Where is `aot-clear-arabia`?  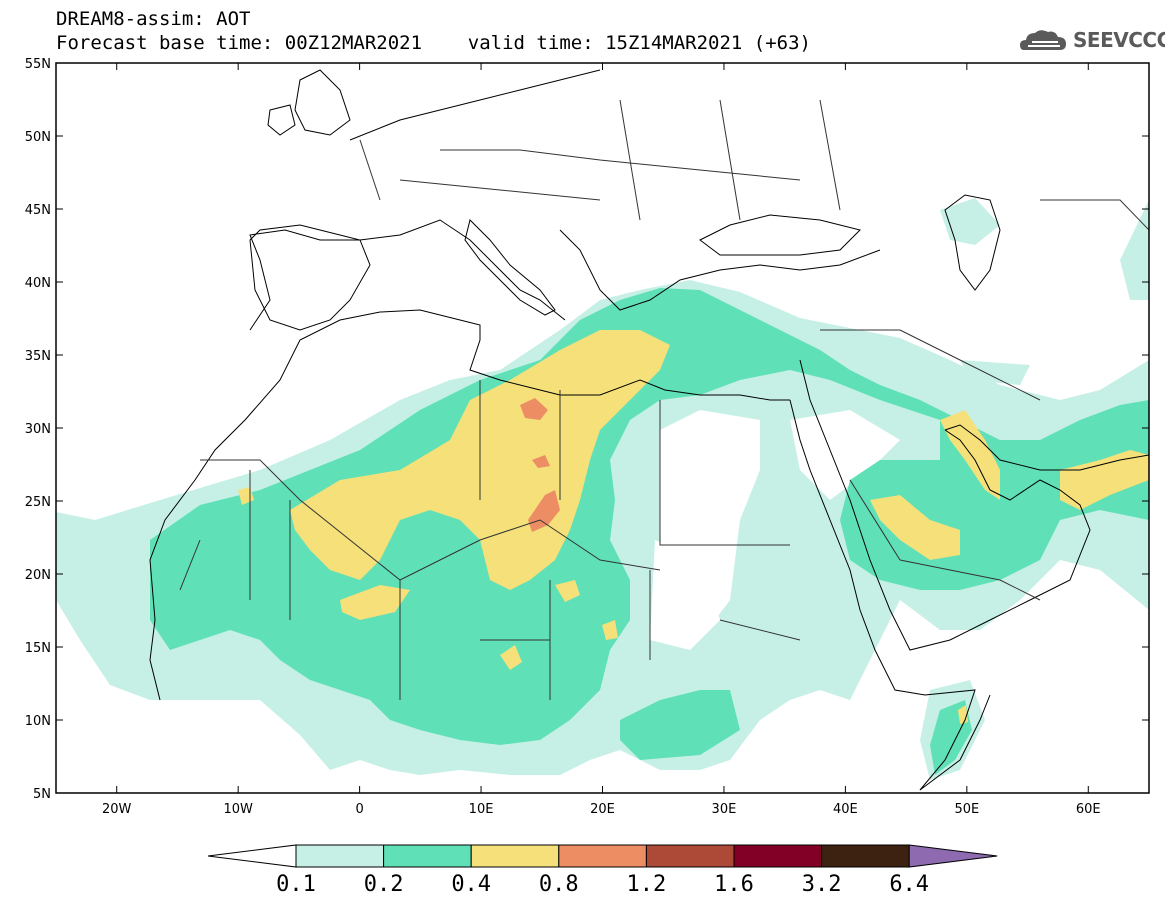
aot-clear-arabia is located at coordinates (845, 455).